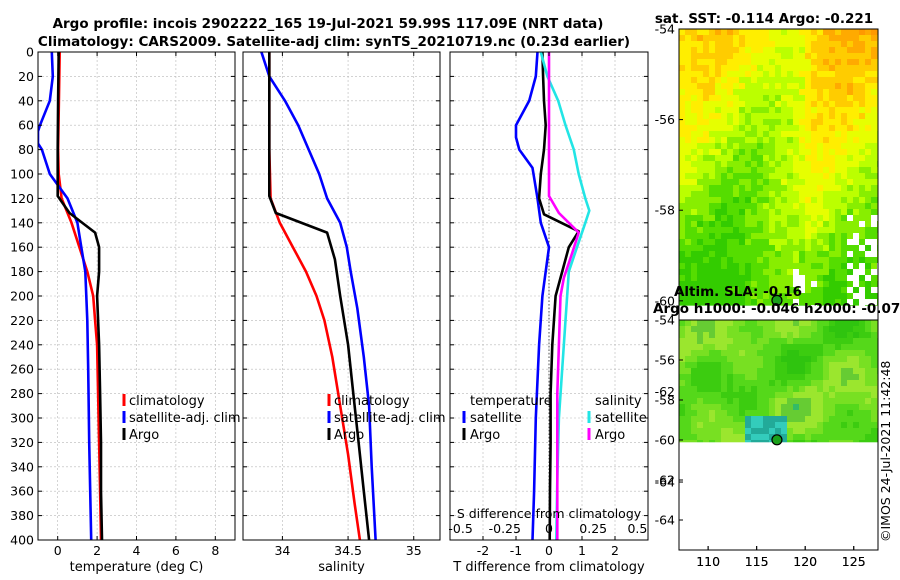 The image size is (900, 580). What do you see at coordinates (483, 550) in the screenshot?
I see `x-tick-label: -2` at bounding box center [483, 550].